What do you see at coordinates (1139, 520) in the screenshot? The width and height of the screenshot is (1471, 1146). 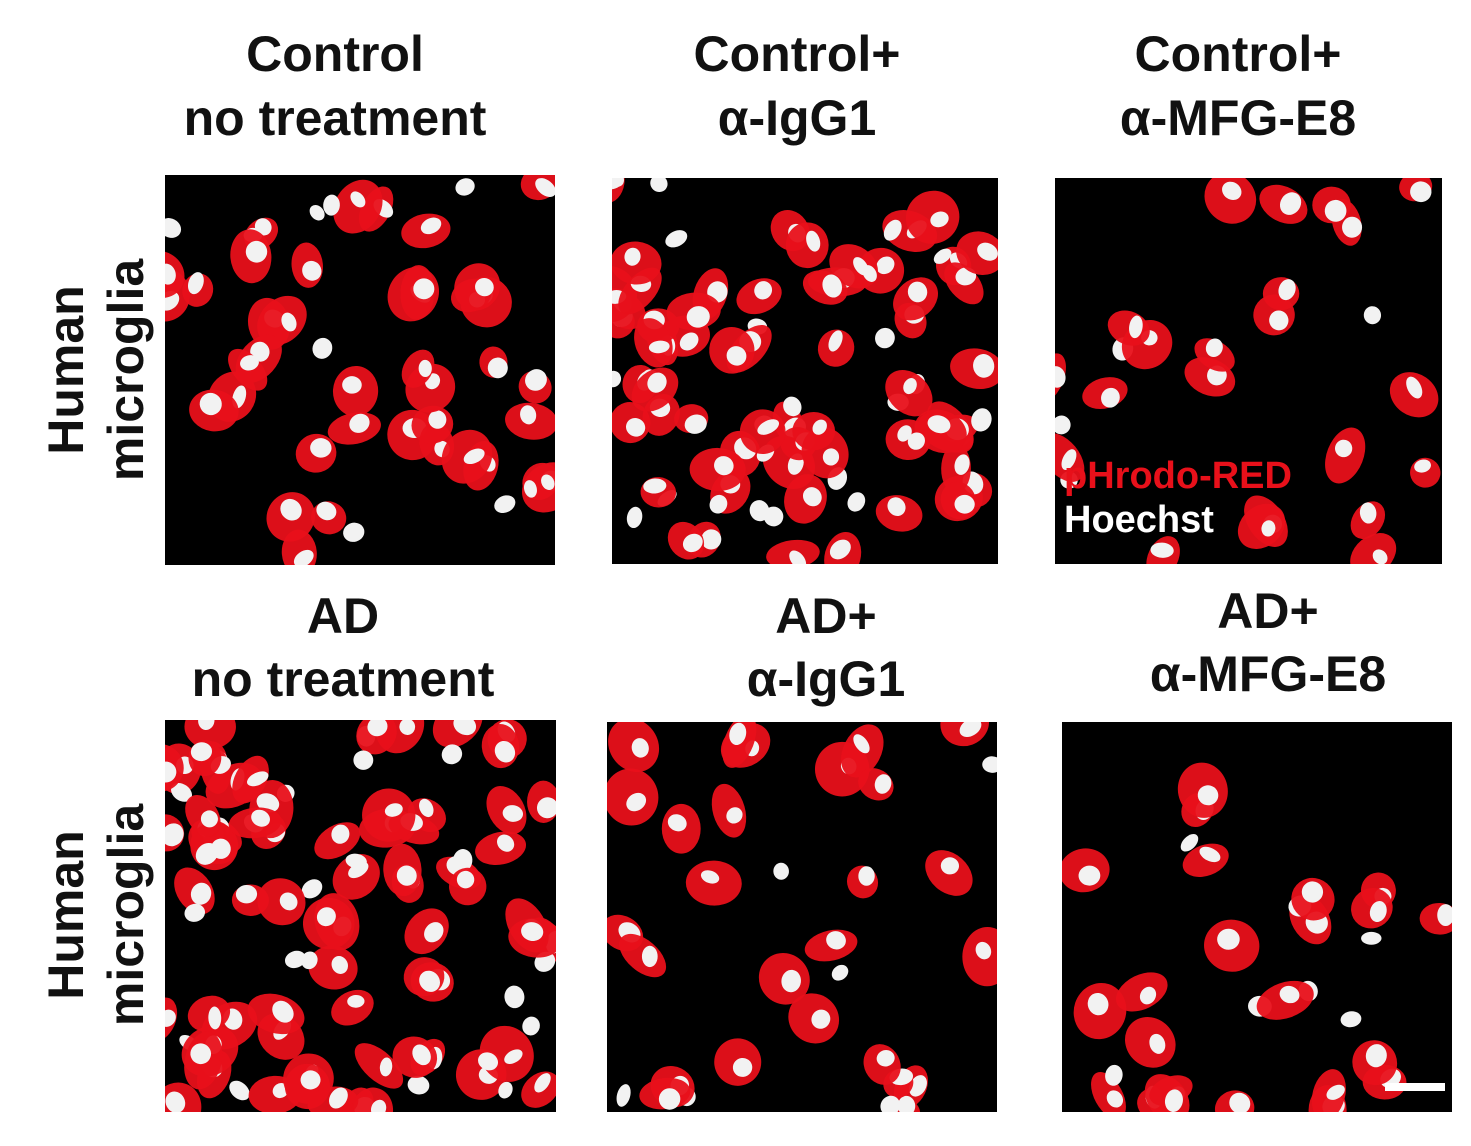 I see `legend-white: Hoechst` at bounding box center [1139, 520].